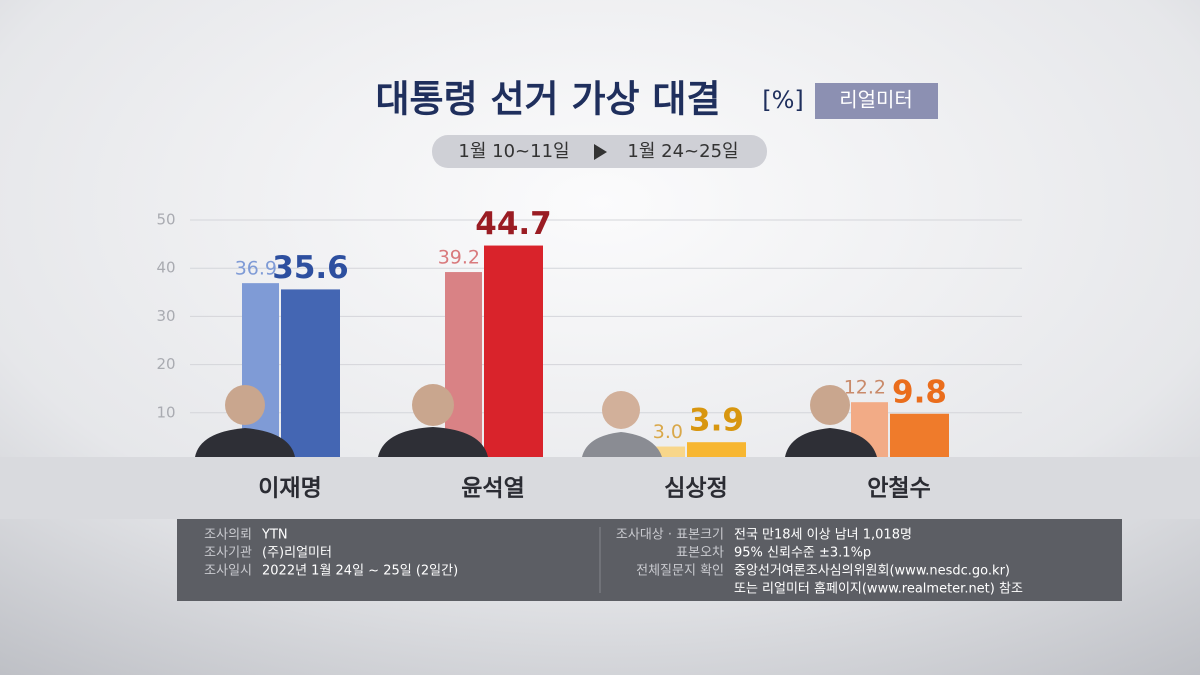 The image size is (1200, 675). I want to click on y-tick-label: 40, so click(165, 268).